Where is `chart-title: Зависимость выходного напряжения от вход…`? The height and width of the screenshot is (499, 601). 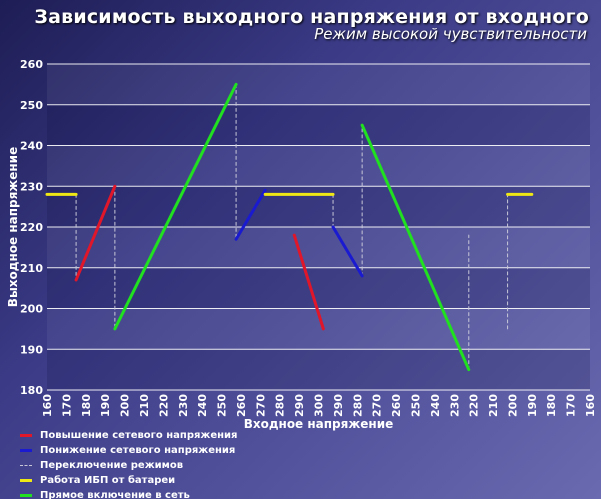
chart-title: Зависимость выходного напряжения от вход… is located at coordinates (311, 17).